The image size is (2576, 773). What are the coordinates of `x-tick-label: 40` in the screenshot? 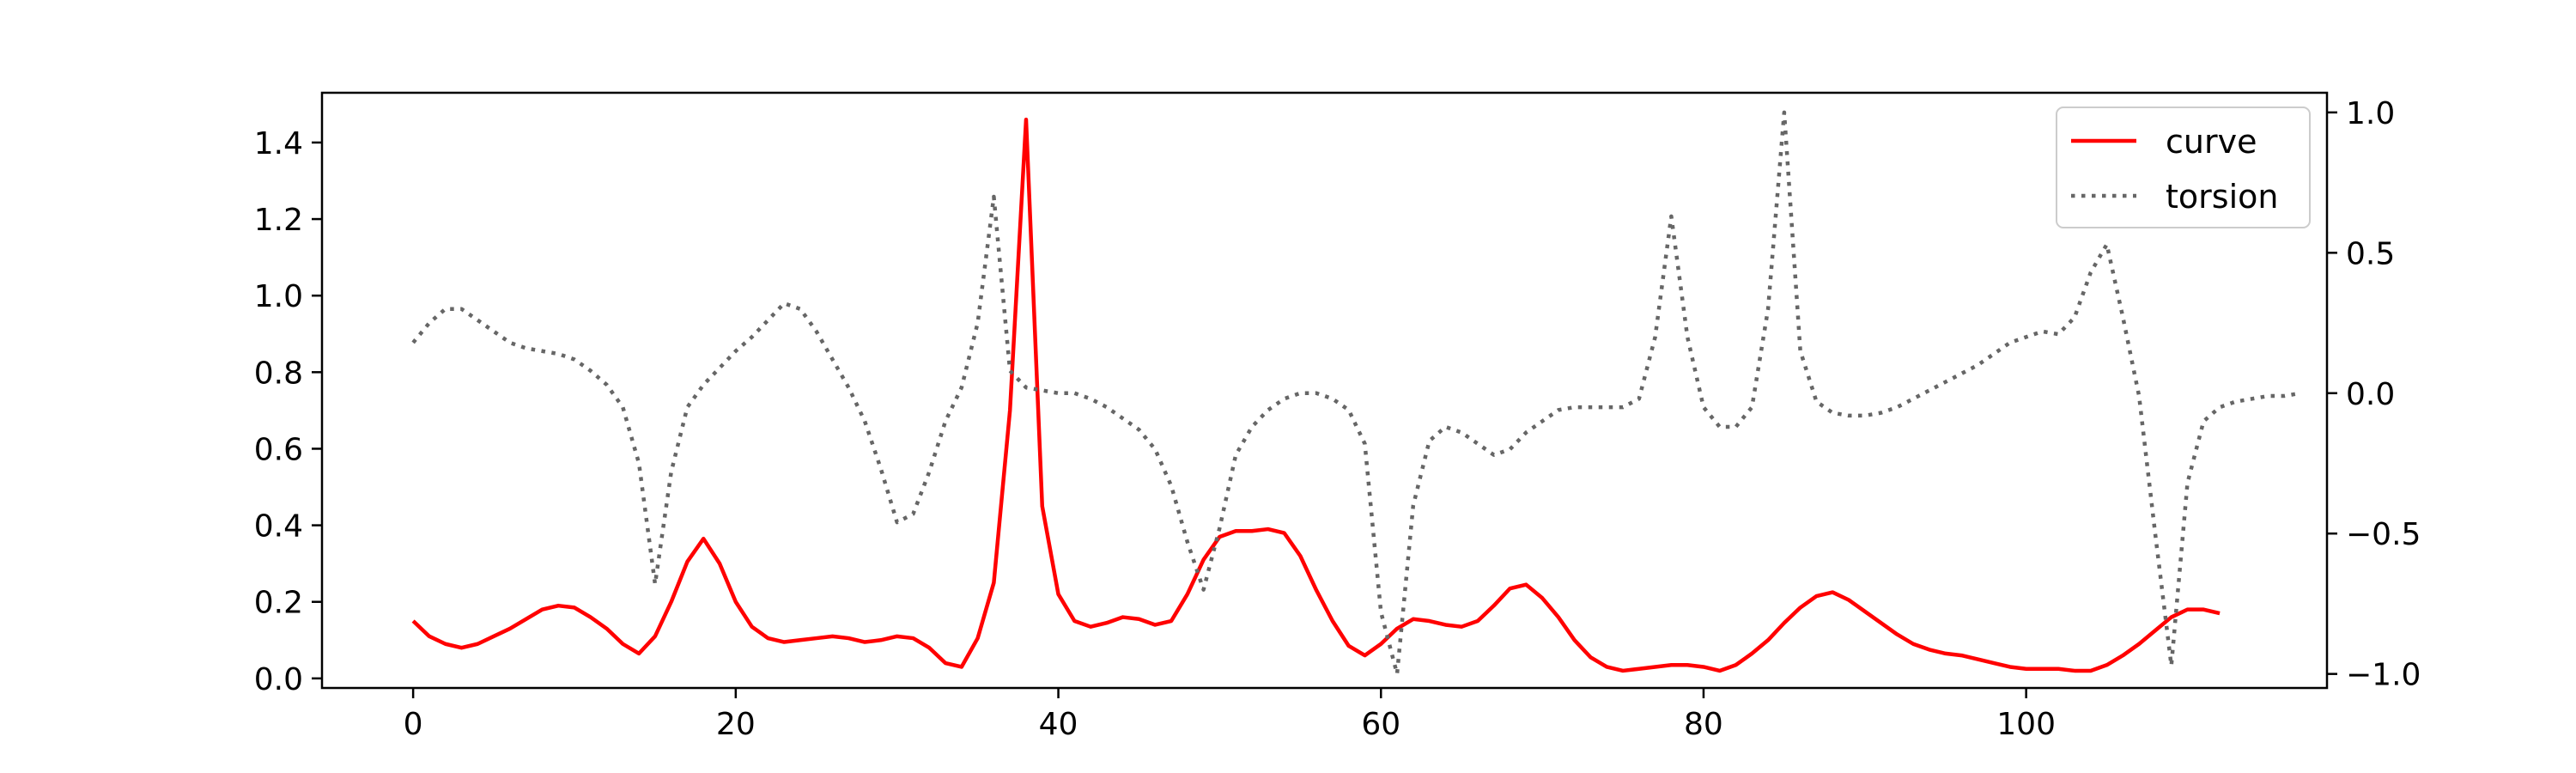 It's located at (1058, 724).